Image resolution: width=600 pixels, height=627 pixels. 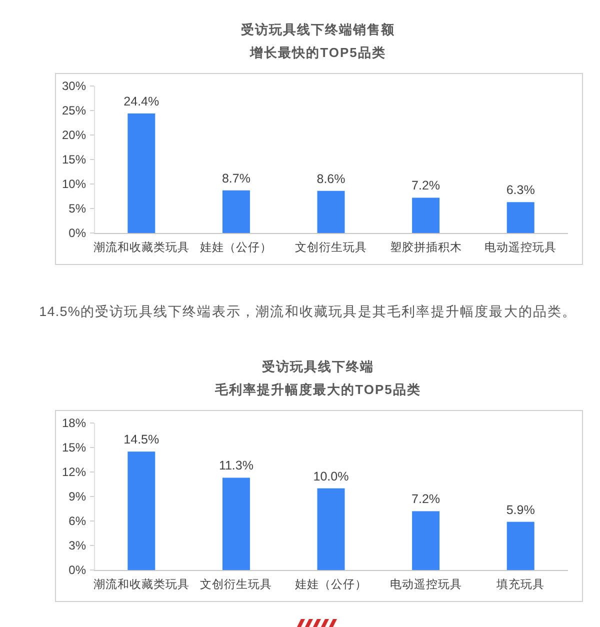 I want to click on y-tick-label: 18%, so click(x=74, y=423).